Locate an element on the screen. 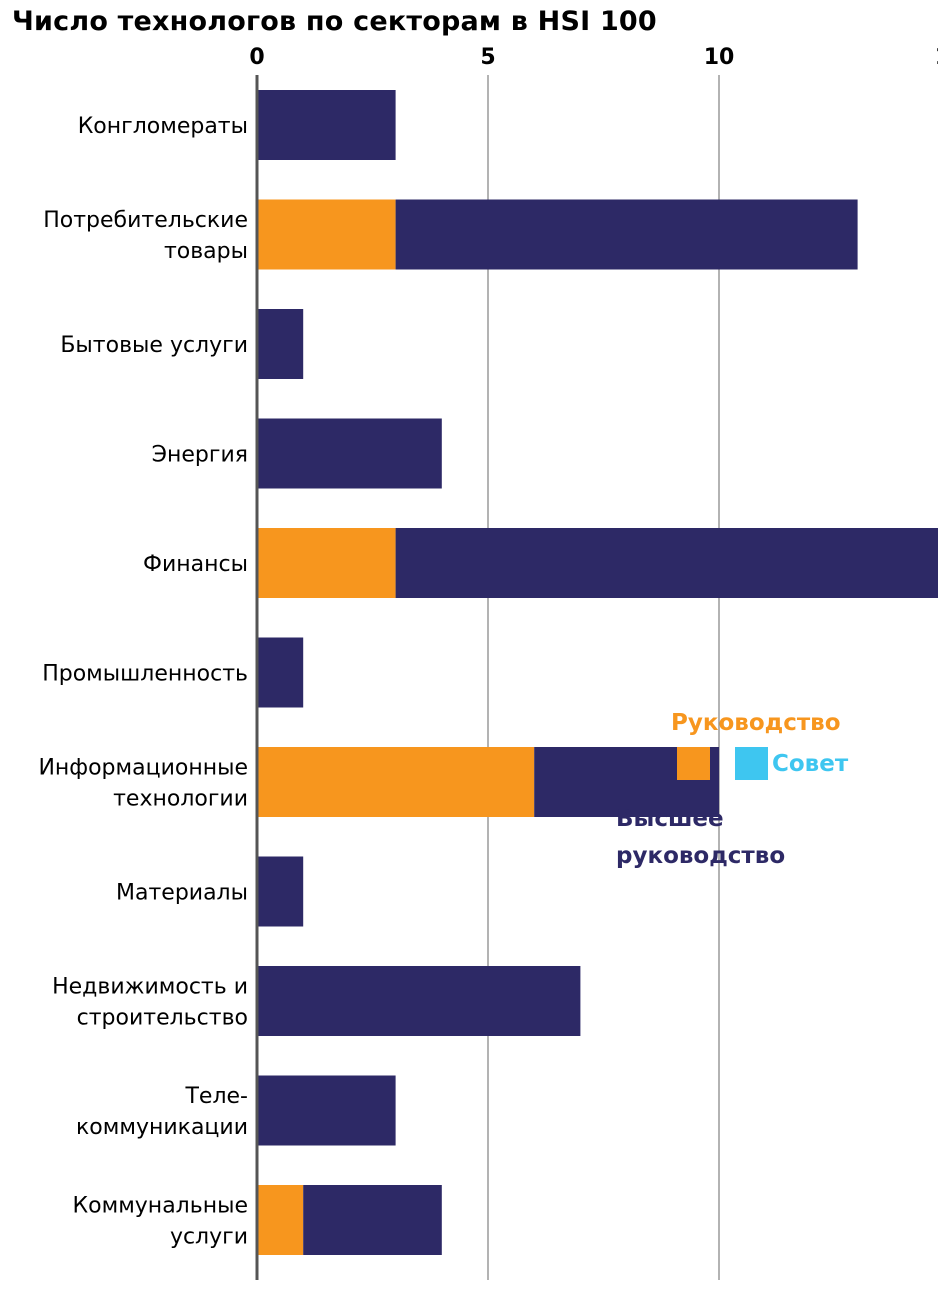 This screenshot has width=938, height=1314. category-label: Теле-коммуникации is located at coordinates (162, 1112).